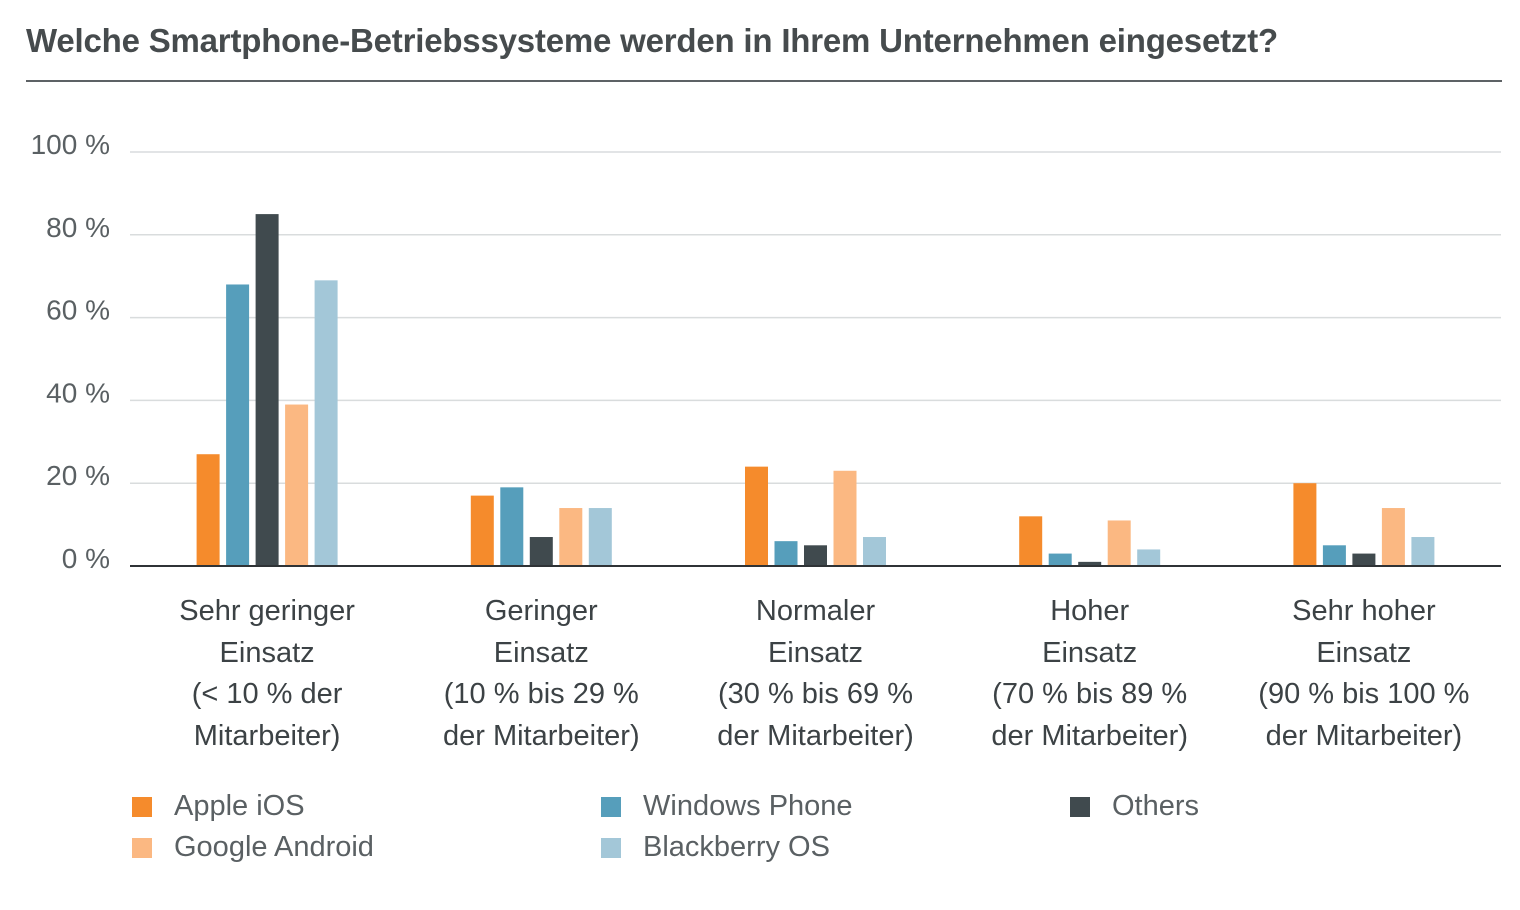 The width and height of the screenshot is (1520, 910). Describe the element at coordinates (78, 392) in the screenshot. I see `y-tick-label: 40 %` at that location.